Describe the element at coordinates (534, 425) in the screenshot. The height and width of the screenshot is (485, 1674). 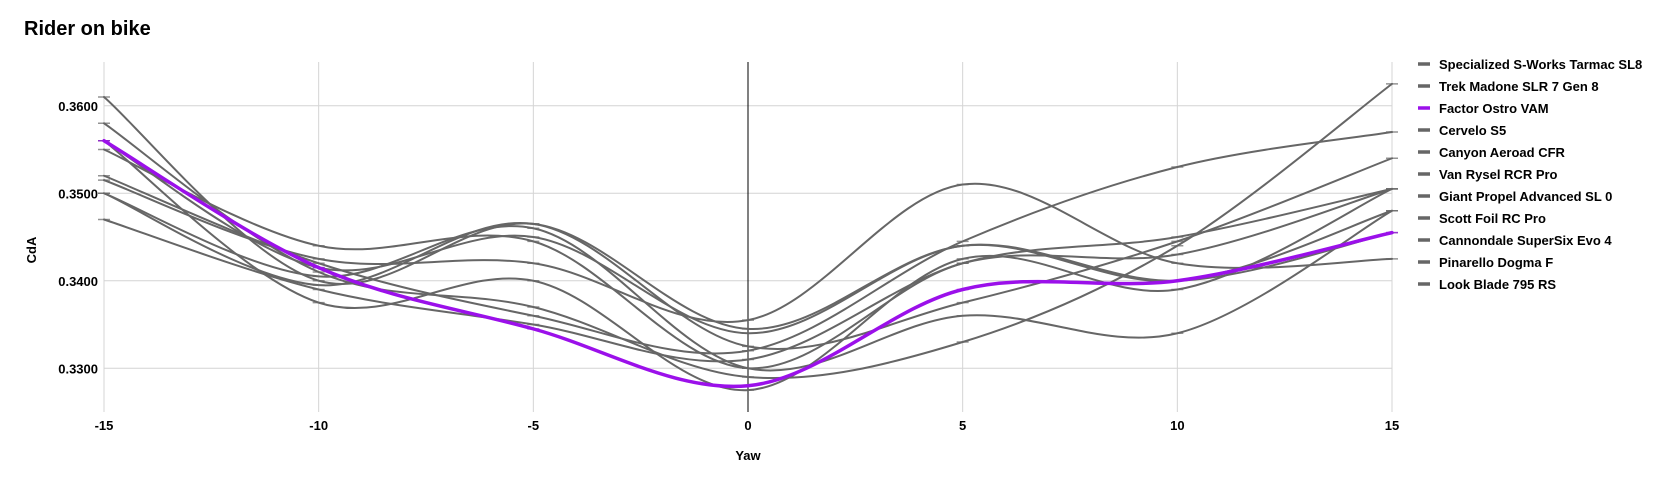
I see `x-tick-label: -5` at that location.